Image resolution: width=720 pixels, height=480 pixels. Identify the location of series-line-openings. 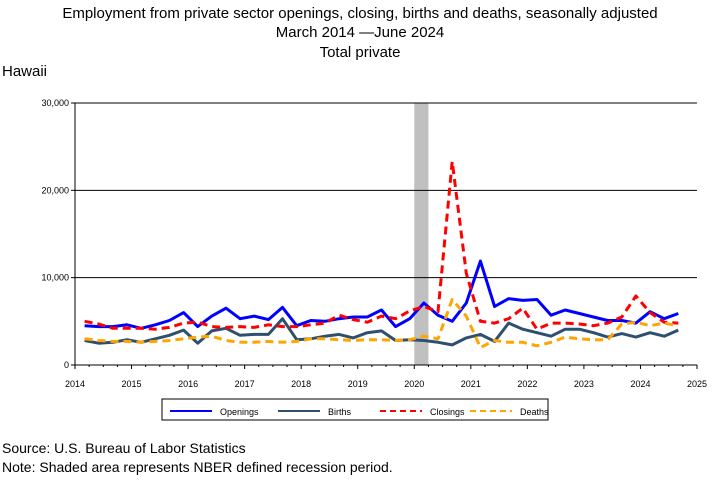
(381, 294).